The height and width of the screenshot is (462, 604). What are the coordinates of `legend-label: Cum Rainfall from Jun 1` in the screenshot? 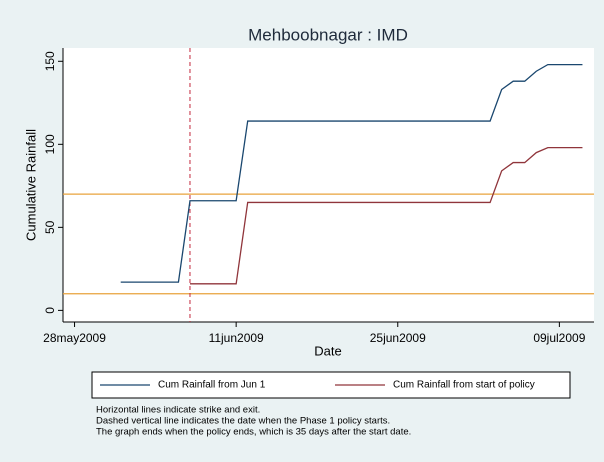 It's located at (212, 385).